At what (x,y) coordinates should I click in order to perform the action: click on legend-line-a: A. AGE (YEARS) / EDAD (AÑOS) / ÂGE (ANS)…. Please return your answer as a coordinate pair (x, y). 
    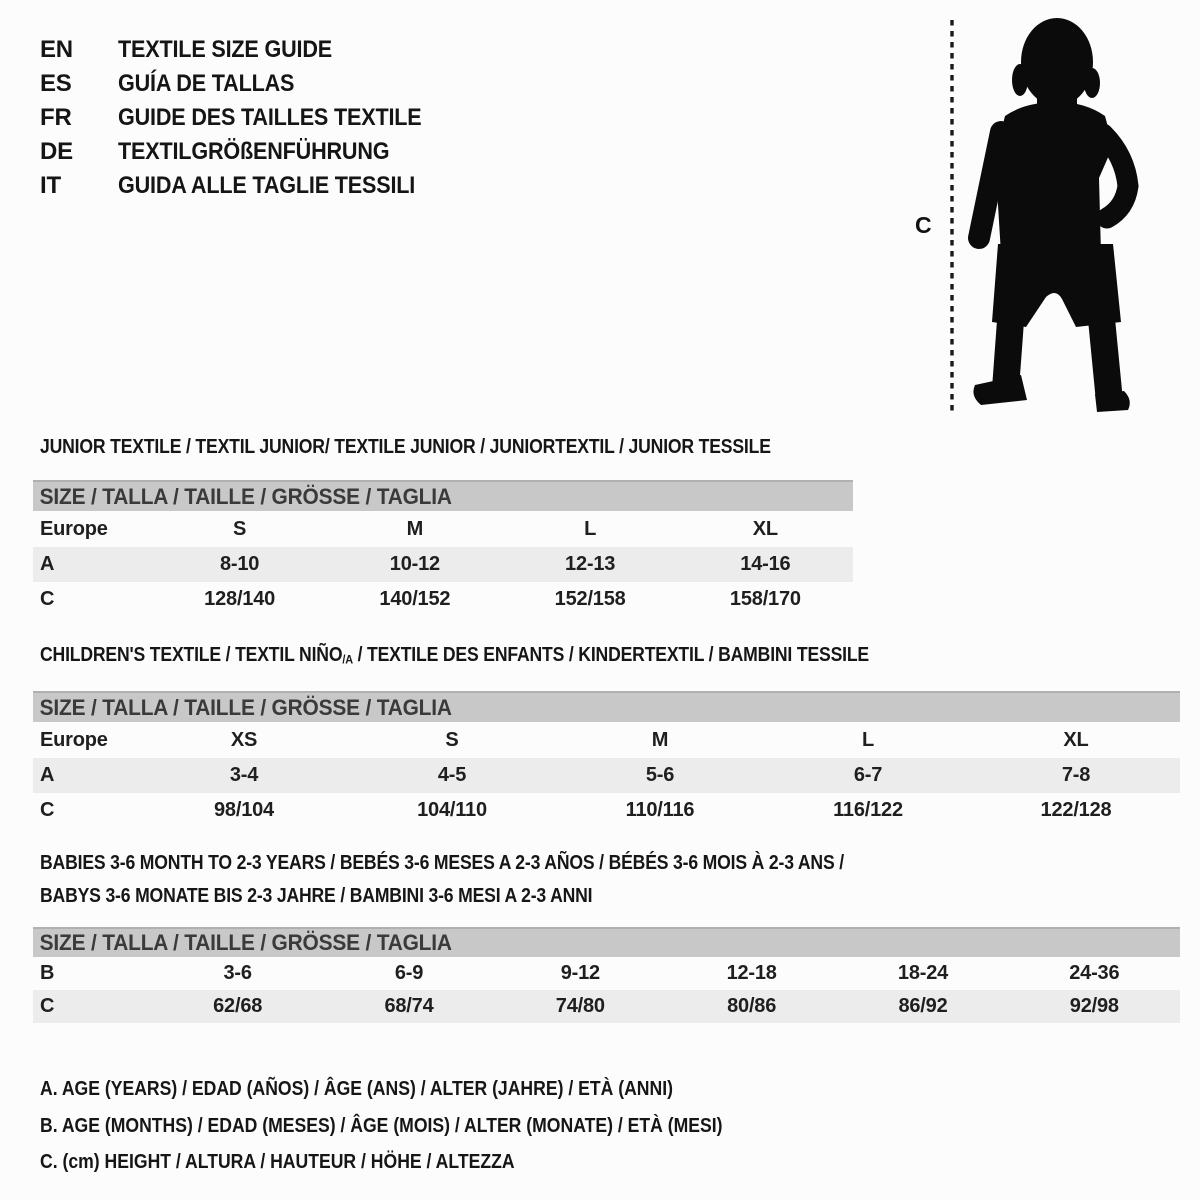
    Looking at the image, I should click on (356, 1089).